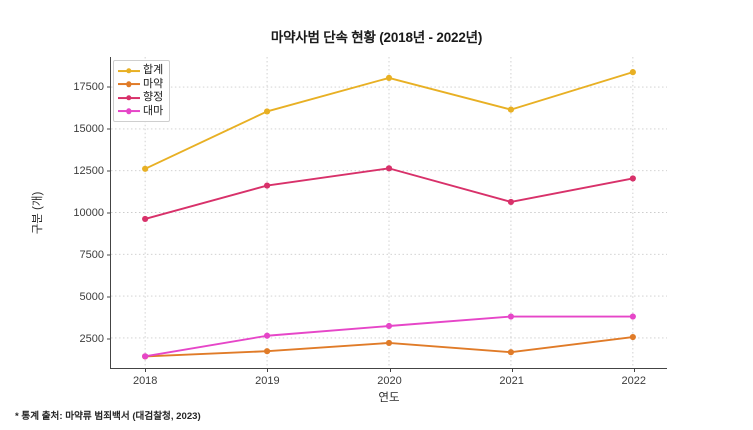 Image resolution: width=753 pixels, height=430 pixels. Describe the element at coordinates (376, 37) in the screenshot. I see `chart-title: 마약사범 단속 현황 (2018년 - 2022년)` at that location.